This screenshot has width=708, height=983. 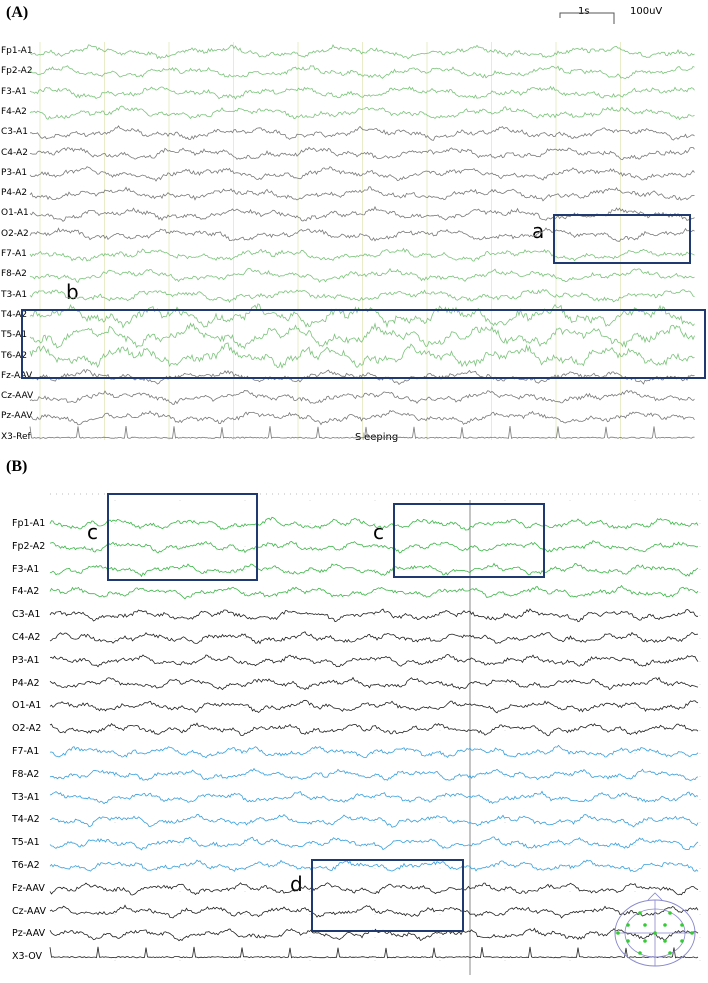 What do you see at coordinates (26, 637) in the screenshot?
I see `channel-label-b: C4-A2` at bounding box center [26, 637].